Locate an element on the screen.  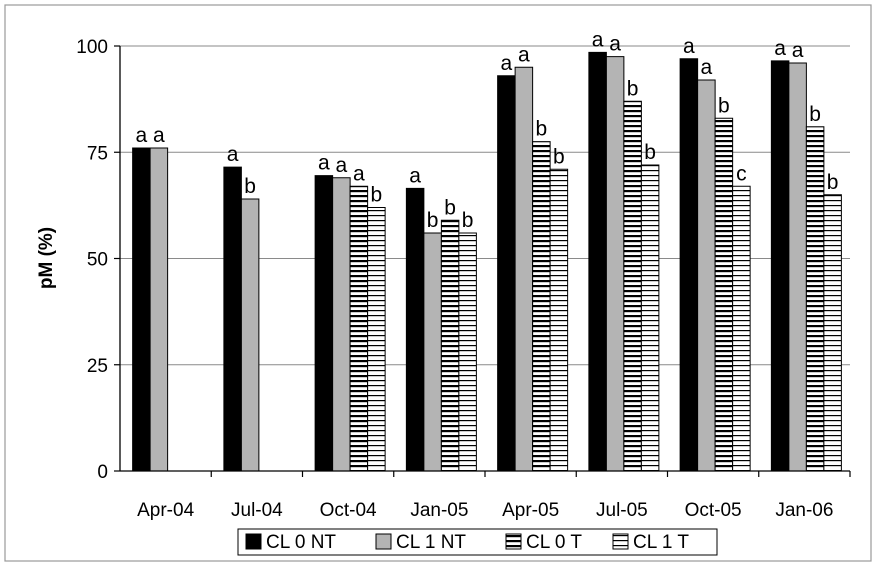
legend-label: CL 0 T is located at coordinates (554, 542).